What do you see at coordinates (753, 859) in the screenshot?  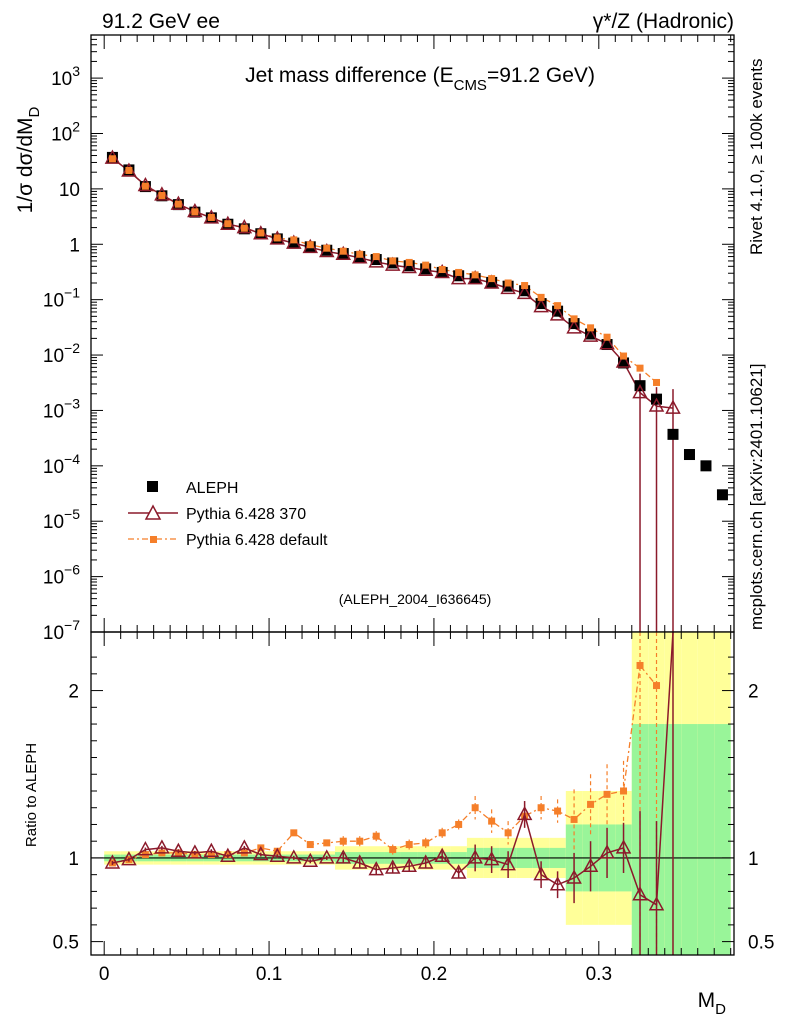 I see `ratio-y-tick-label-right: 1` at bounding box center [753, 859].